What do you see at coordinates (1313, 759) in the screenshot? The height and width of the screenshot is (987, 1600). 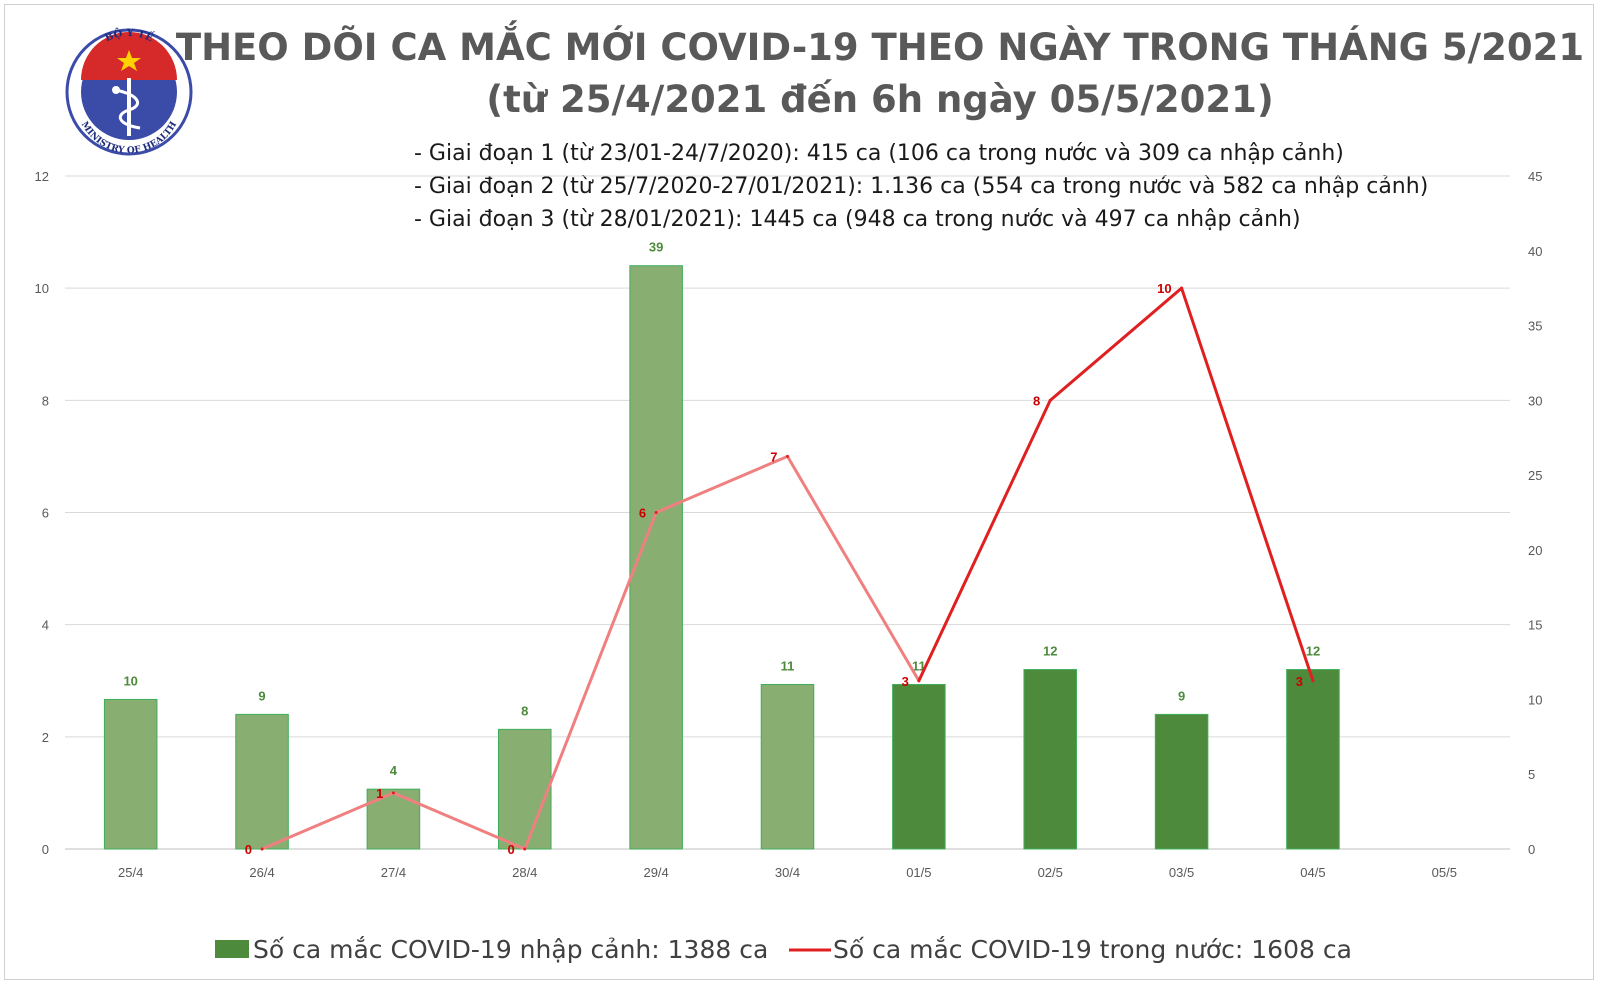 I see `bar-04/5` at bounding box center [1313, 759].